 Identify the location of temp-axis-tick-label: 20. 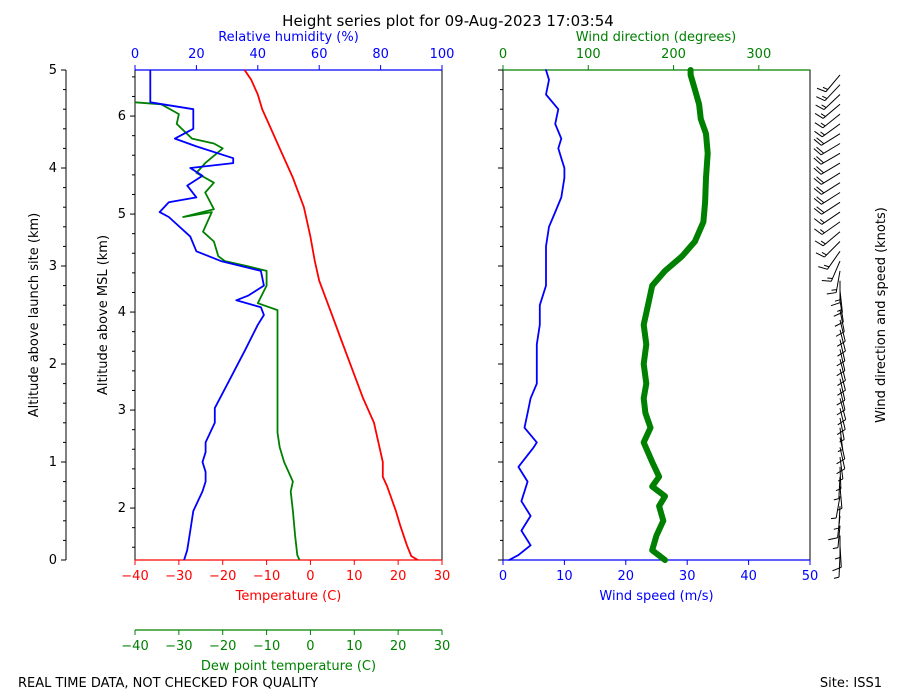
(398, 576).